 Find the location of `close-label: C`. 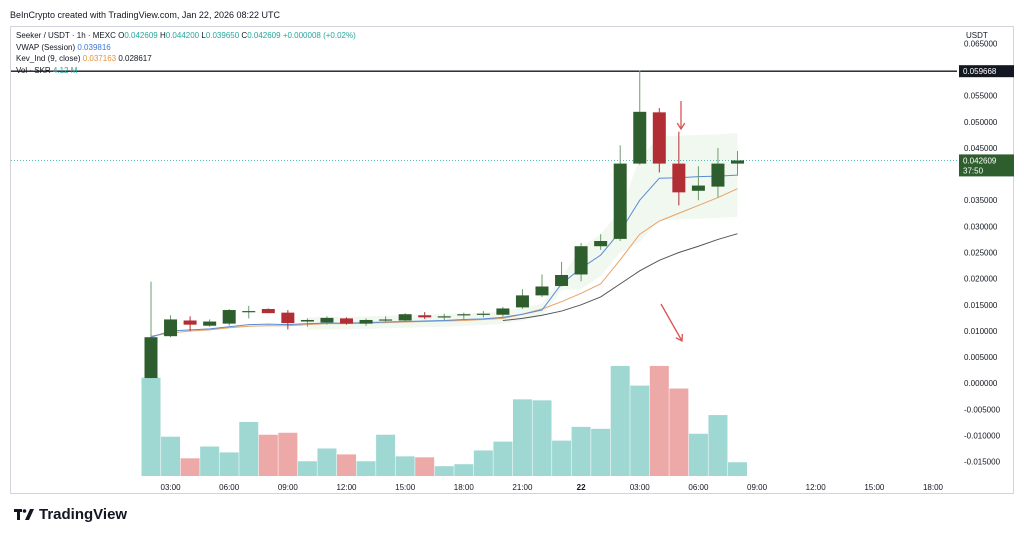

close-label: C is located at coordinates (244, 35).